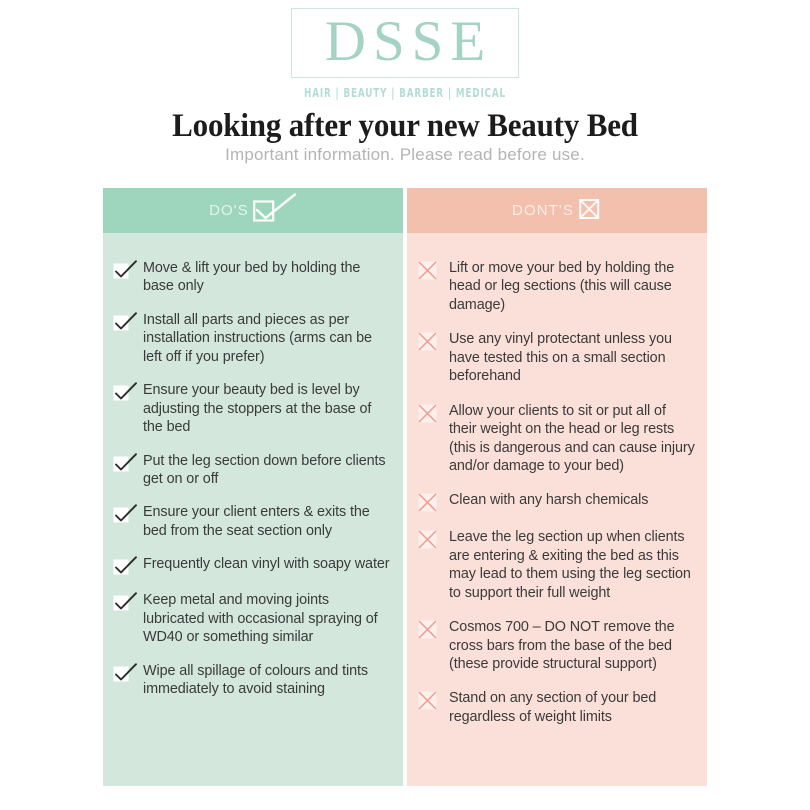 The width and height of the screenshot is (810, 810). What do you see at coordinates (266, 564) in the screenshot?
I see `list-item-text: Frequently clean vinyl with soapy water` at bounding box center [266, 564].